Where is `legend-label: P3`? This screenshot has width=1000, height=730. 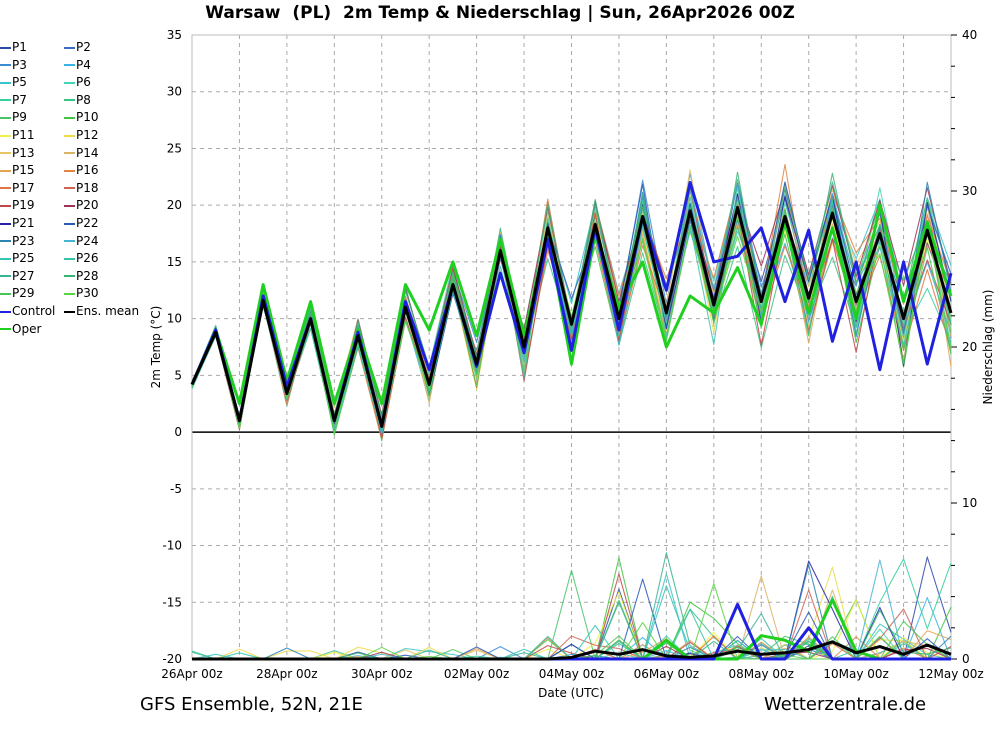
legend-label: P3 is located at coordinates (19, 64).